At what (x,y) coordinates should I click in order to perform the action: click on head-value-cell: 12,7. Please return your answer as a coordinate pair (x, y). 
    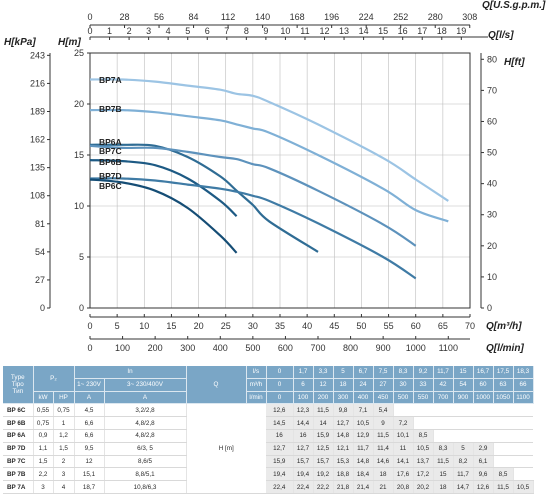
    Looking at the image, I should click on (343, 423).